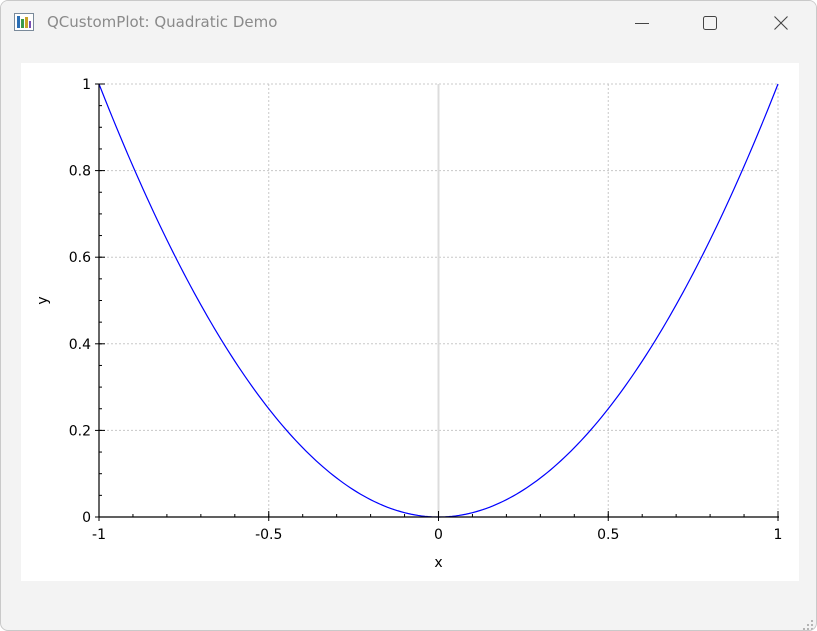 This screenshot has width=817, height=631. Describe the element at coordinates (86, 518) in the screenshot. I see `y-tick-label: 0` at that location.